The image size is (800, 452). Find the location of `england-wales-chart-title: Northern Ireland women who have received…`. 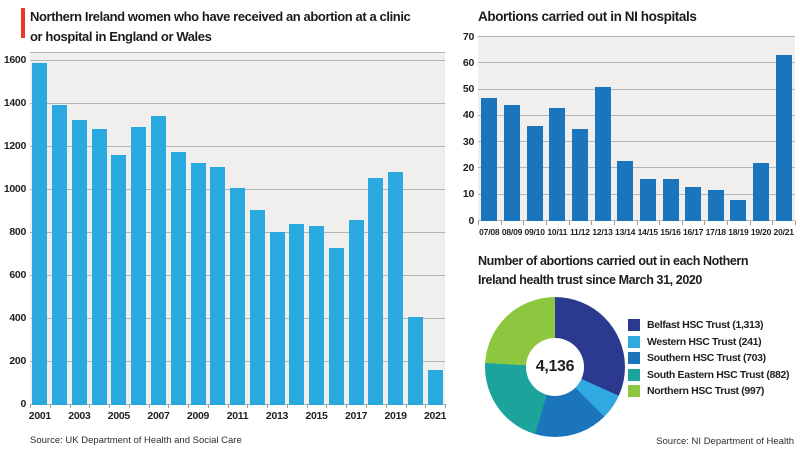

england-wales-chart-title: Northern Ireland women who have received… is located at coordinates (220, 27).